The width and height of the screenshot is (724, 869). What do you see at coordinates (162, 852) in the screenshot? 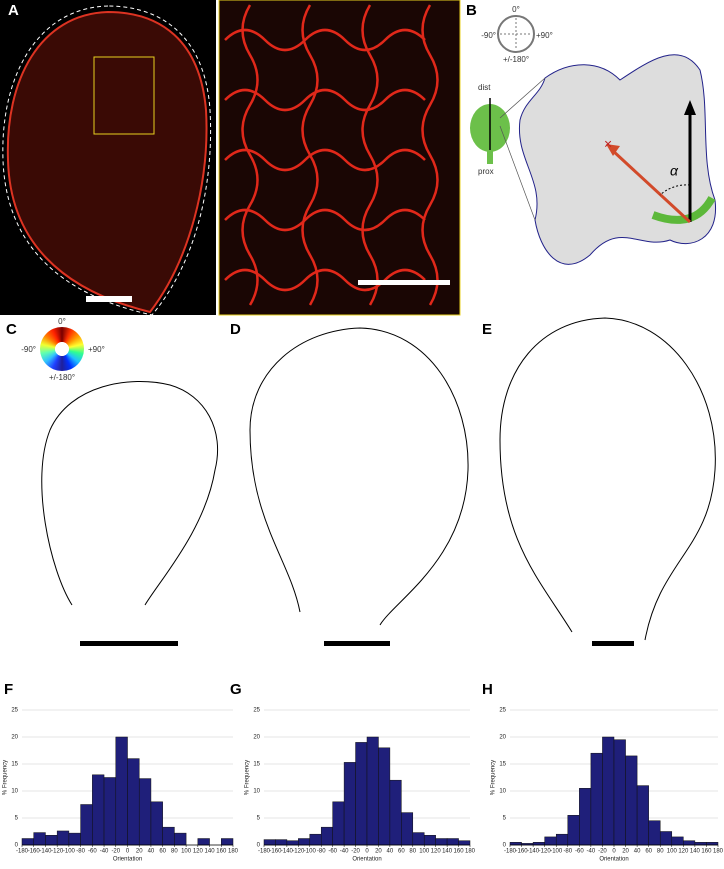
I see `x-tick-label: 60` at bounding box center [162, 852].